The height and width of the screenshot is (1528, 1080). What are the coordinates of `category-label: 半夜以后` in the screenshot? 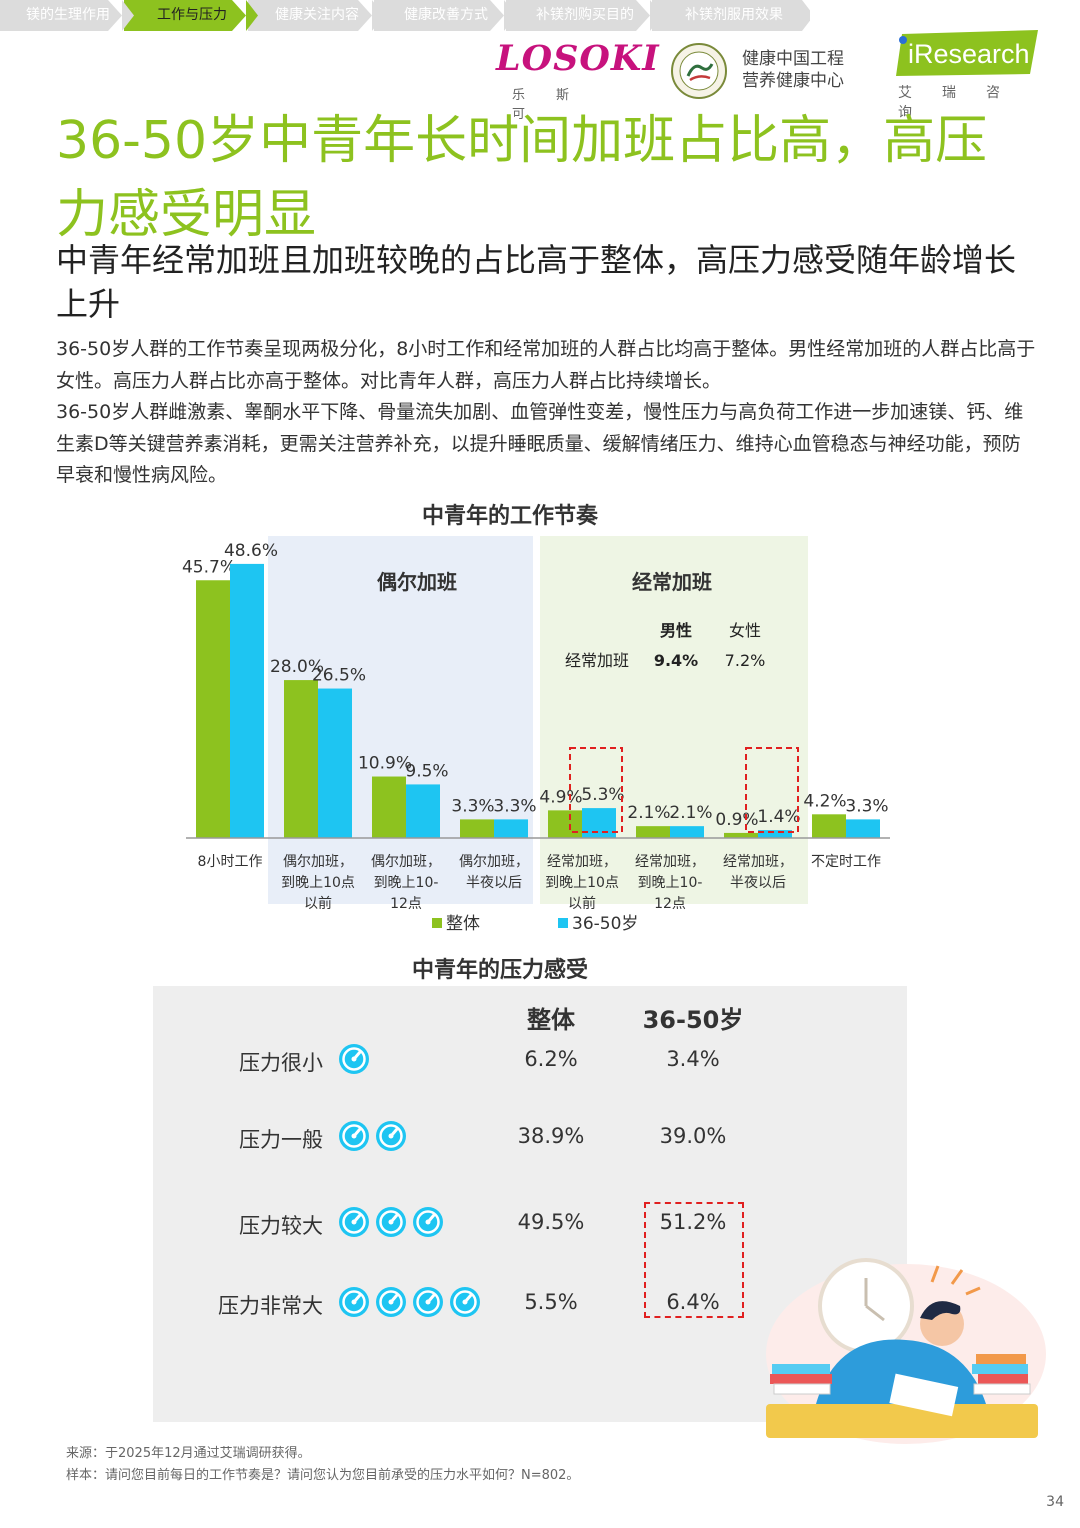 It's located at (758, 883).